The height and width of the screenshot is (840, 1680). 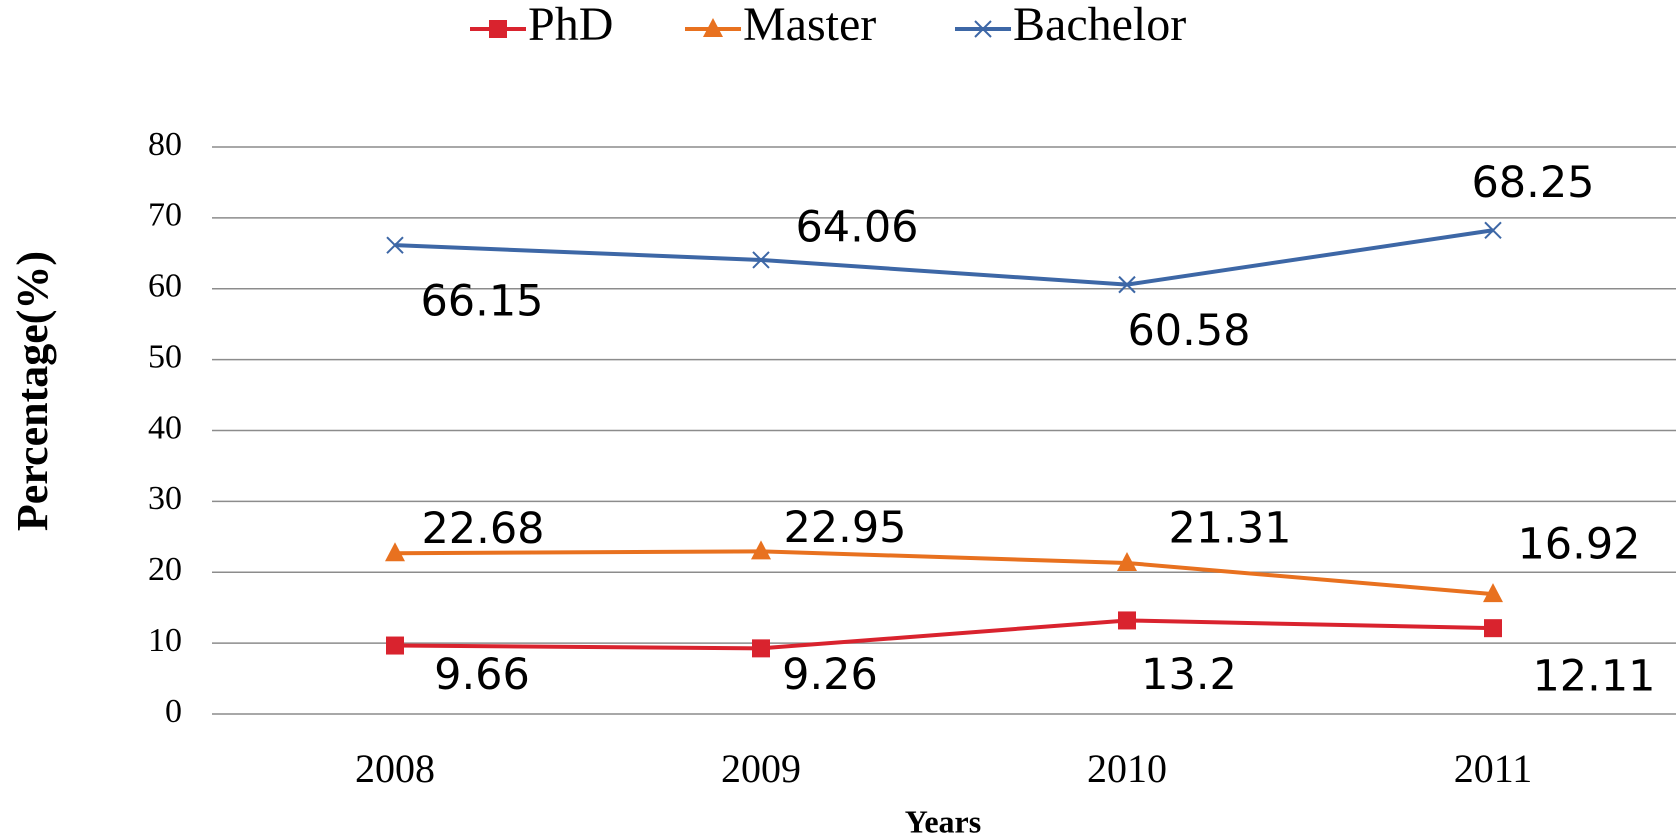 What do you see at coordinates (482, 529) in the screenshot?
I see `data-label: 22.68` at bounding box center [482, 529].